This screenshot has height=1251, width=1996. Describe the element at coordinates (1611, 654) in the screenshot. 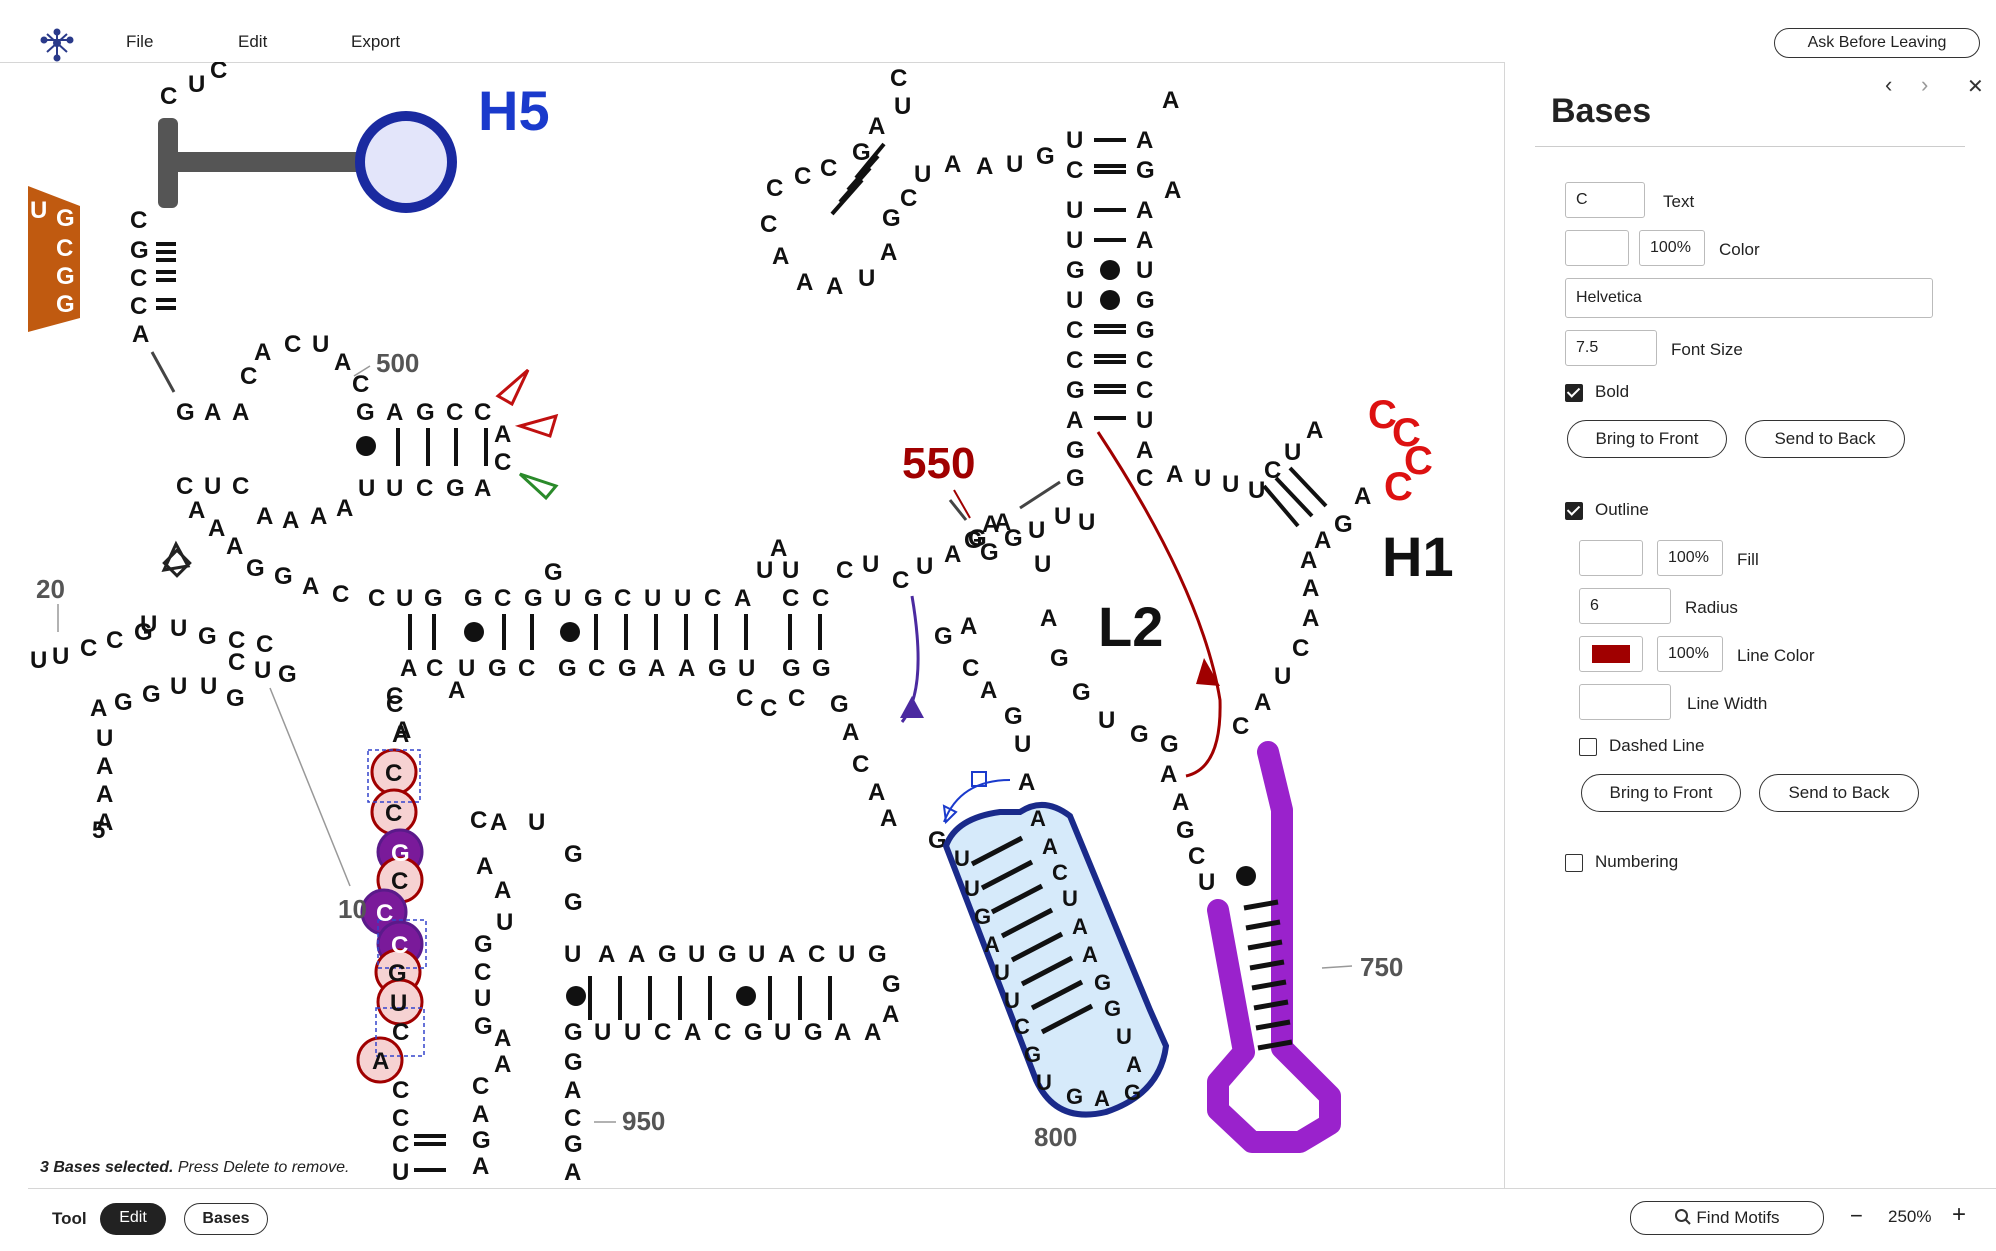

I see `line-color-swatch` at that location.